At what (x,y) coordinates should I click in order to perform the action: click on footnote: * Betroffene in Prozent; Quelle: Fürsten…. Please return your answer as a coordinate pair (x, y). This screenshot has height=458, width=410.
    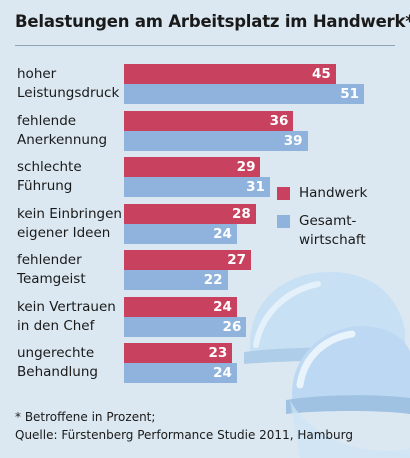
    Looking at the image, I should click on (184, 426).